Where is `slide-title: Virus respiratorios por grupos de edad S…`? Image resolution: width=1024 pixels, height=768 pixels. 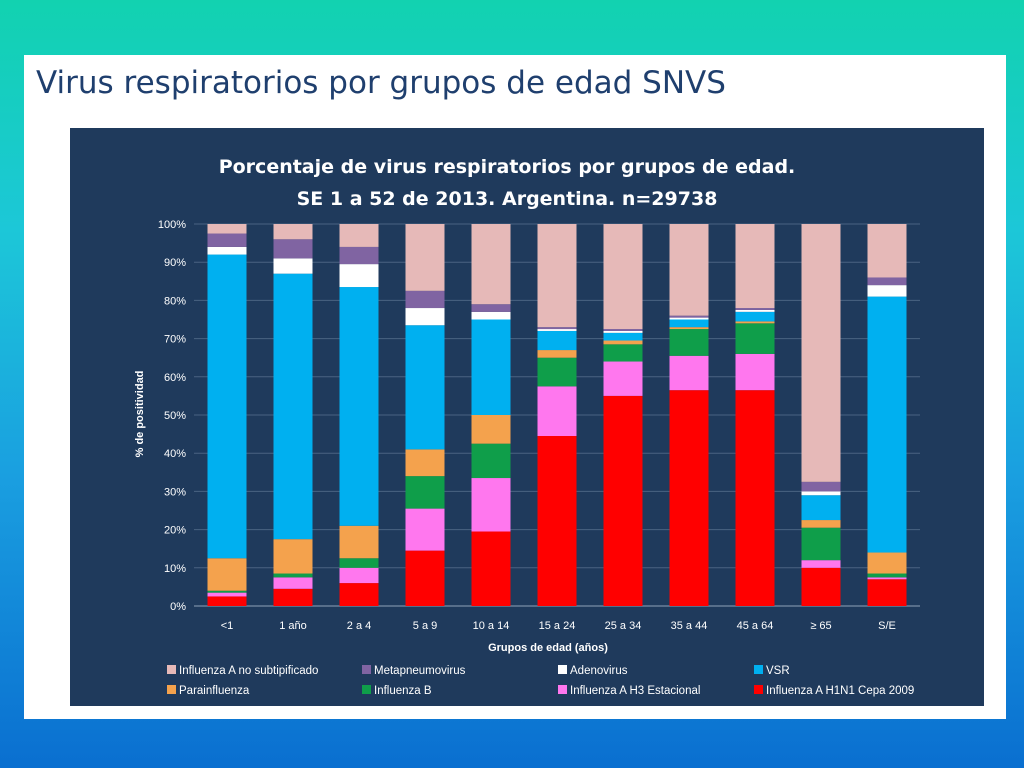
slide-title: Virus respiratorios por grupos de edad S… is located at coordinates (381, 83).